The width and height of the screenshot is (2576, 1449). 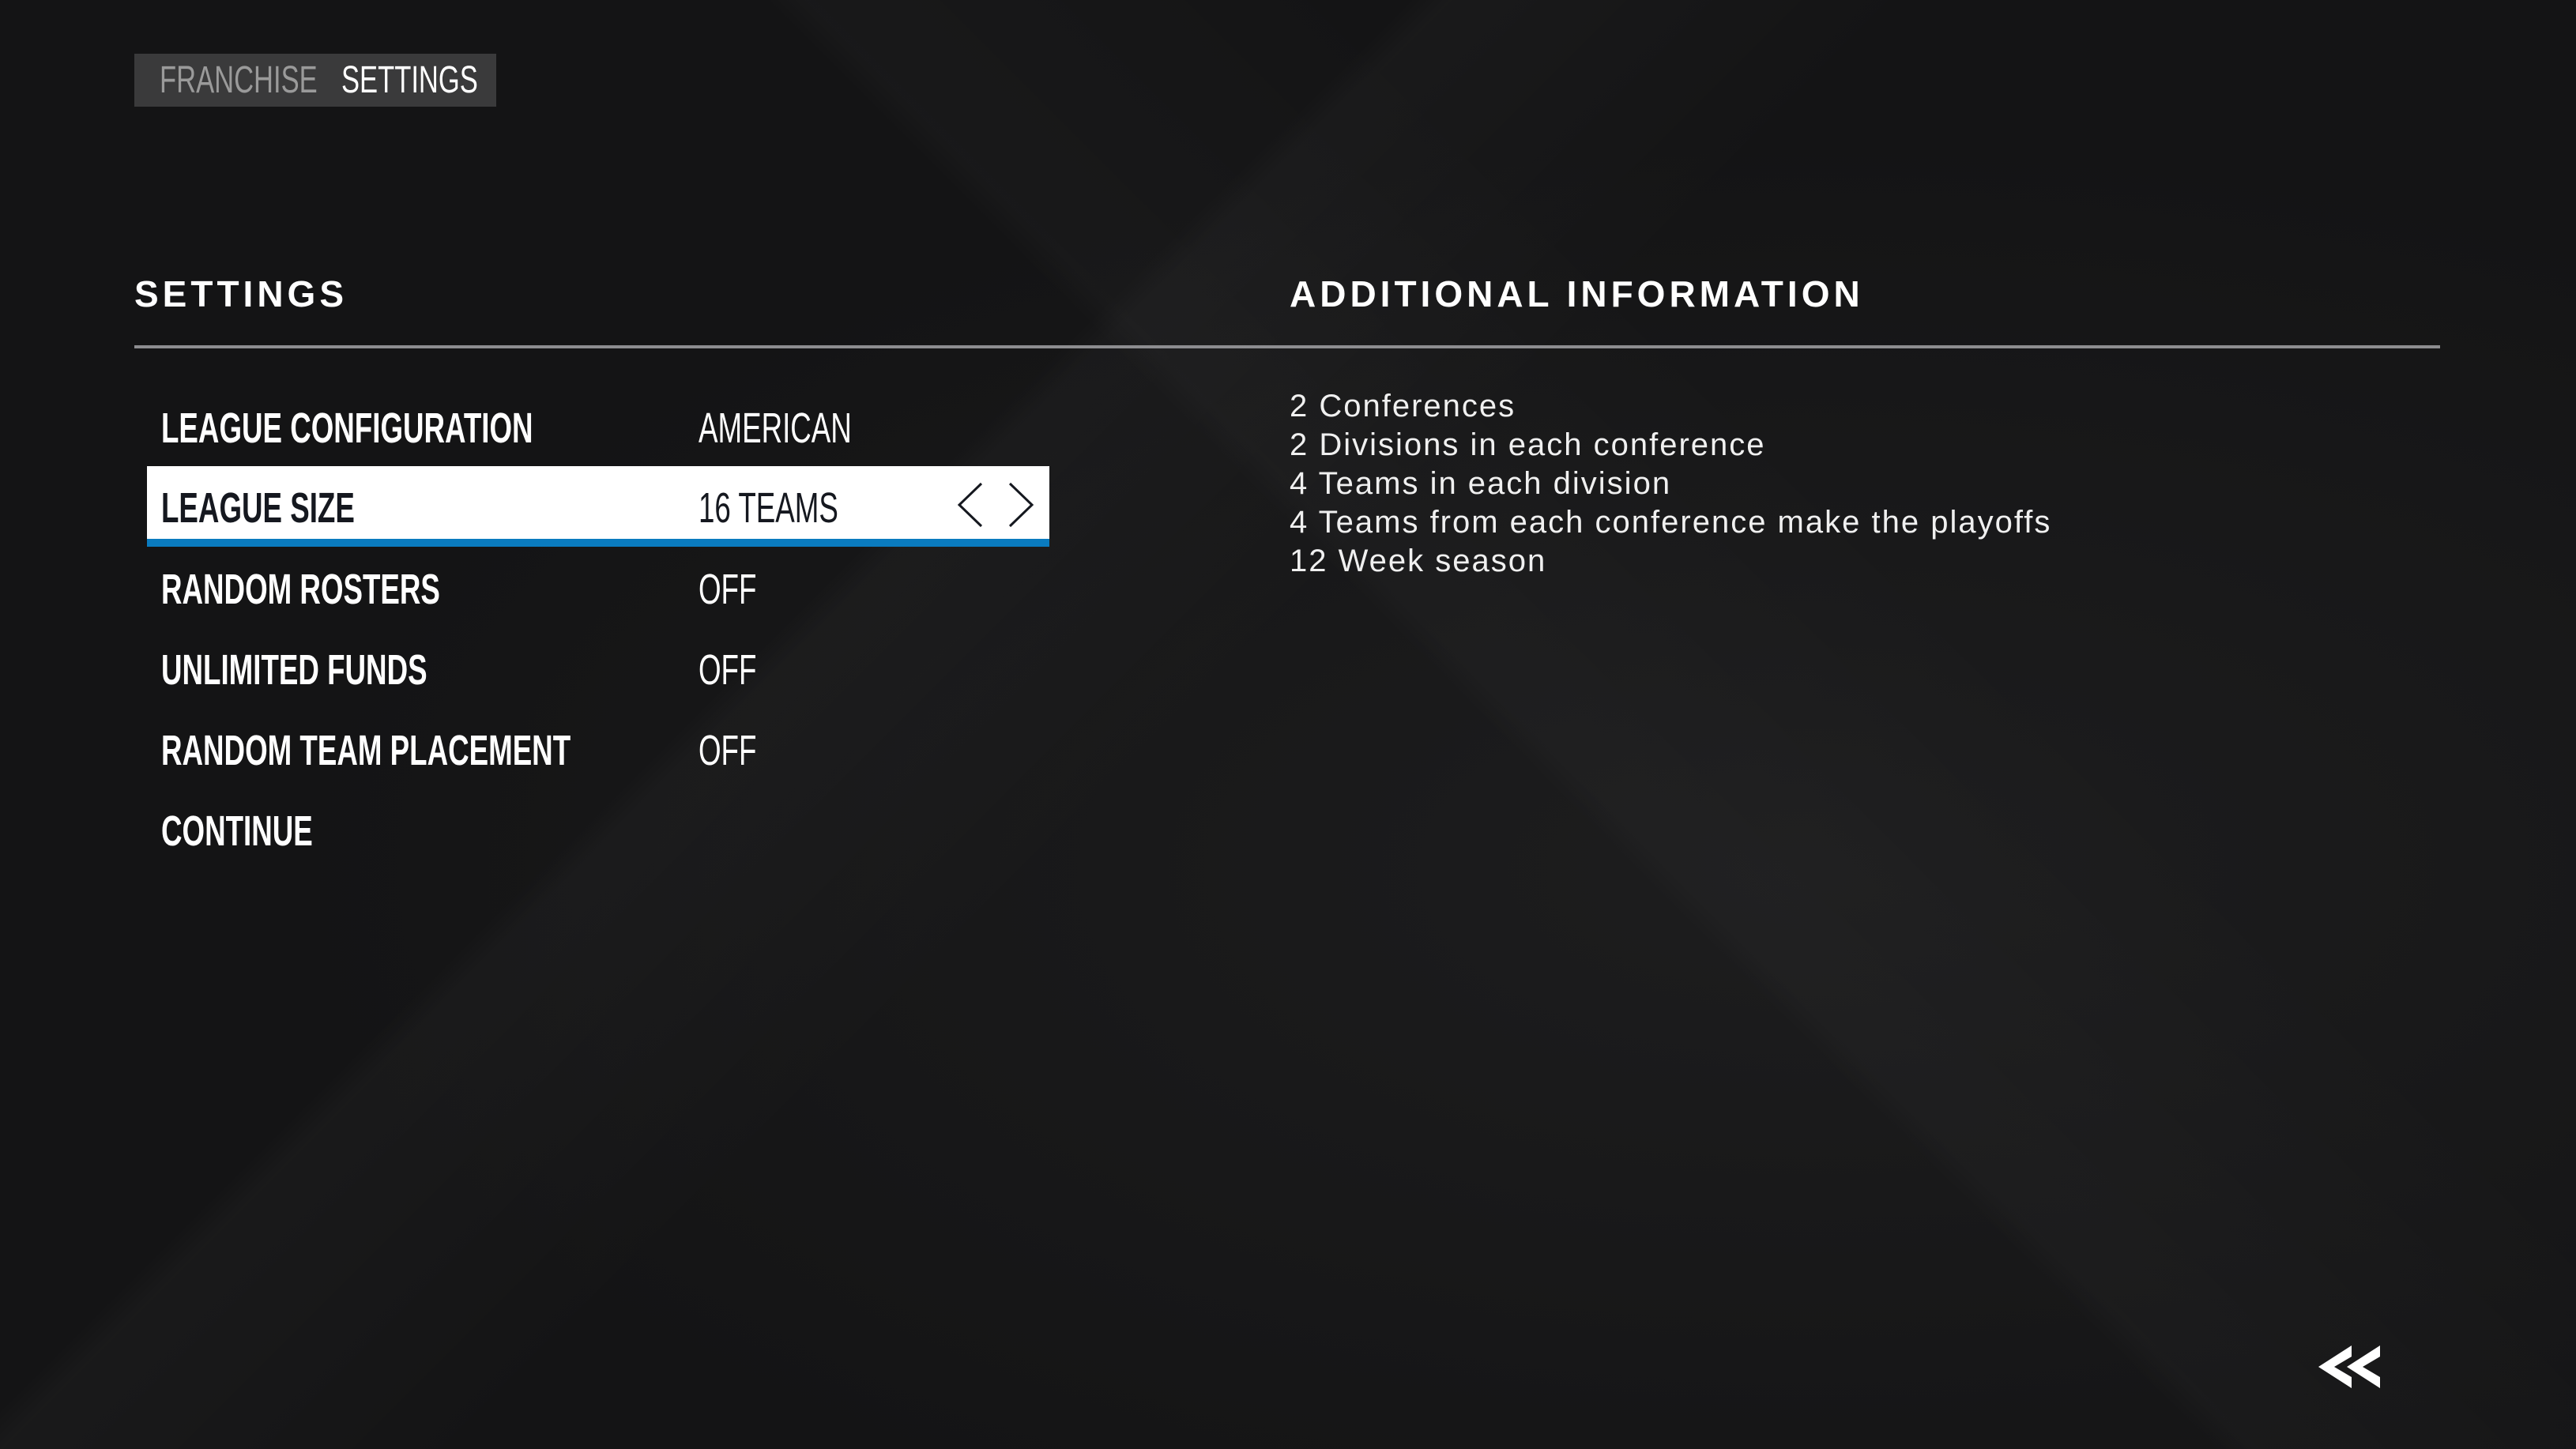 What do you see at coordinates (1528, 445) in the screenshot?
I see `info-line: 2 Divisions in each conference` at bounding box center [1528, 445].